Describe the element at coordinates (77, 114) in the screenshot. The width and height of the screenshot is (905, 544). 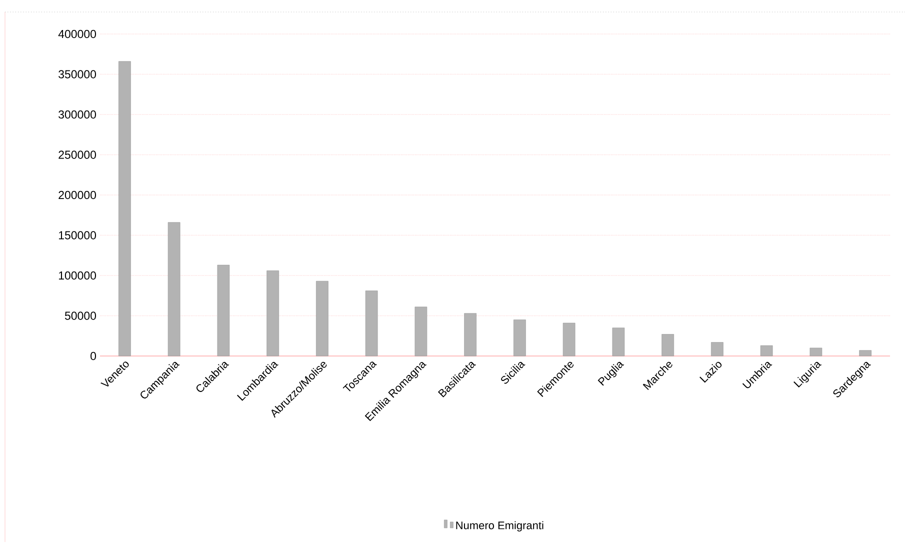
I see `y-tick-label: 300000` at that location.